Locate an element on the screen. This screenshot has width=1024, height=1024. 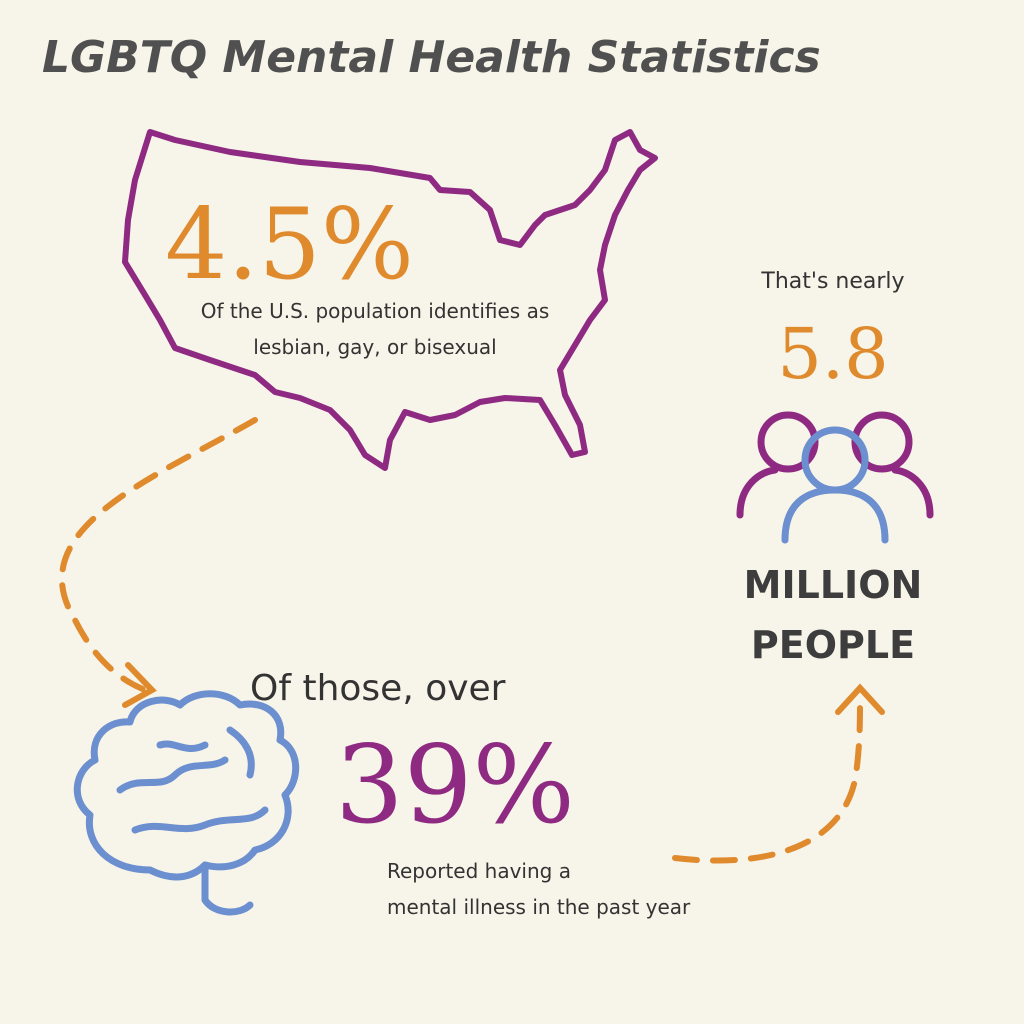
people-unit: PEOPLE is located at coordinates (833, 645).